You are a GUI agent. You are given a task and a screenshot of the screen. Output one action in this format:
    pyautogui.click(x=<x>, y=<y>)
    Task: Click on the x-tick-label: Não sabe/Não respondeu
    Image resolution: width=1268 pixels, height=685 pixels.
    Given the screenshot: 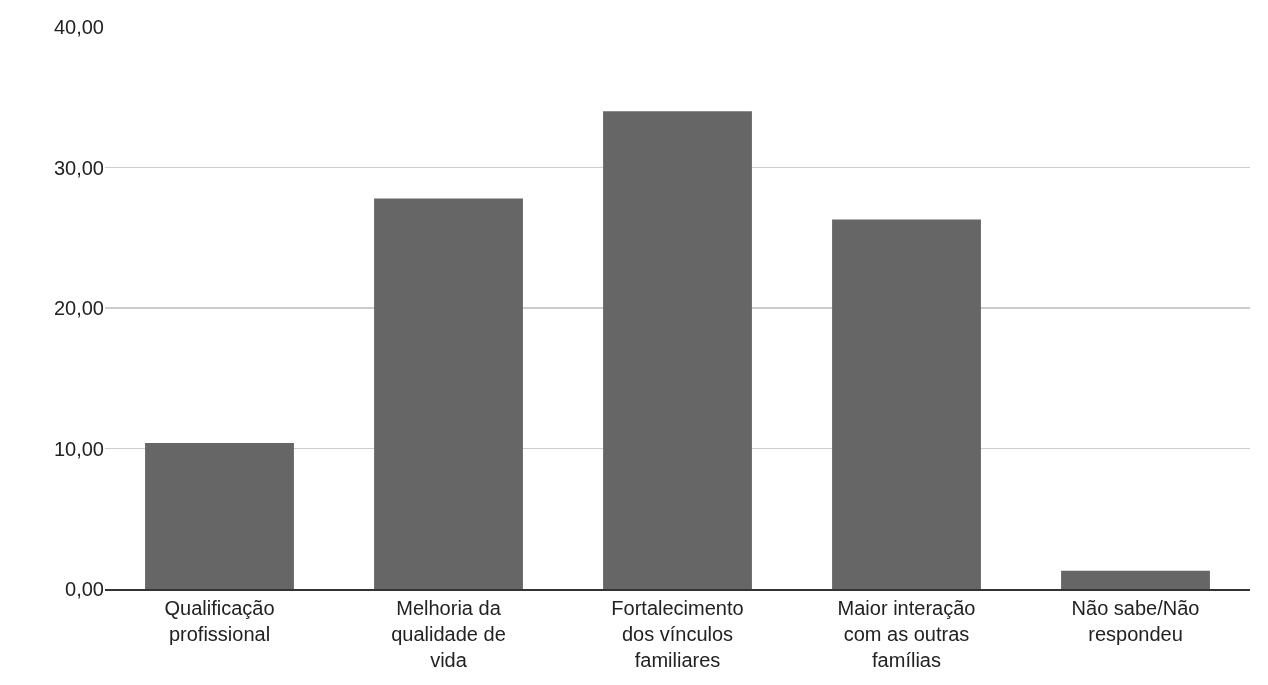 What is the action you would take?
    pyautogui.click(x=1135, y=620)
    